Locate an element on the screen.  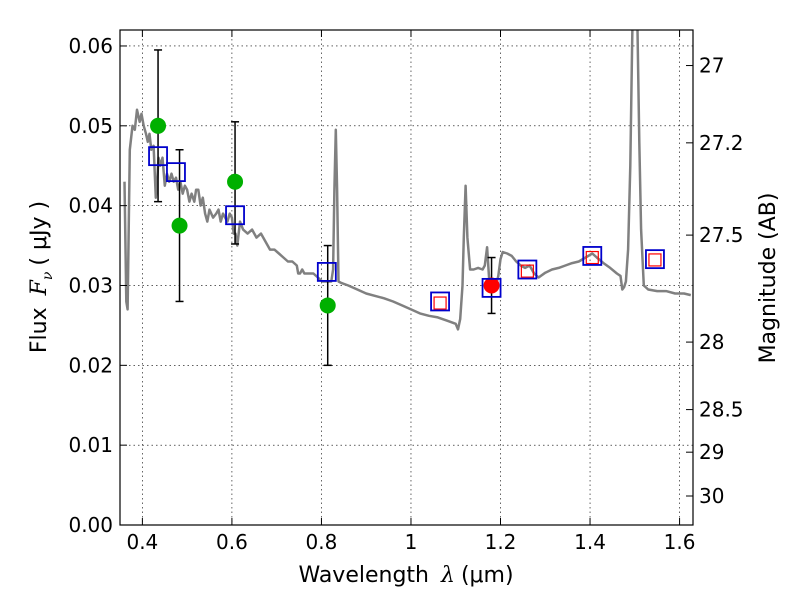
y-tick-label: 0.01 is located at coordinates (90, 445).